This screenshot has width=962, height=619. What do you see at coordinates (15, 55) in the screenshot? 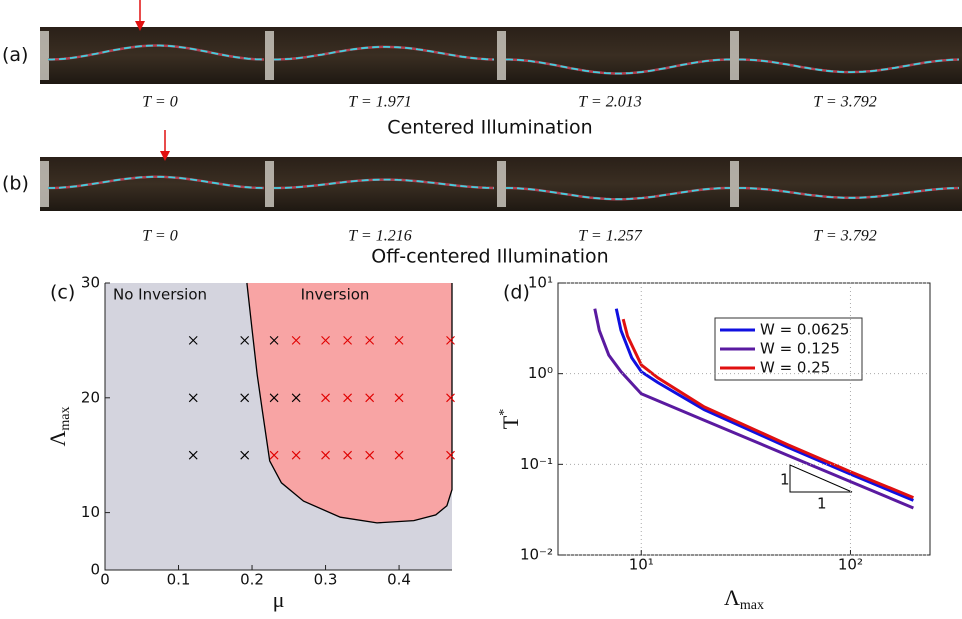
I see `panel-label: (a)` at bounding box center [15, 55].